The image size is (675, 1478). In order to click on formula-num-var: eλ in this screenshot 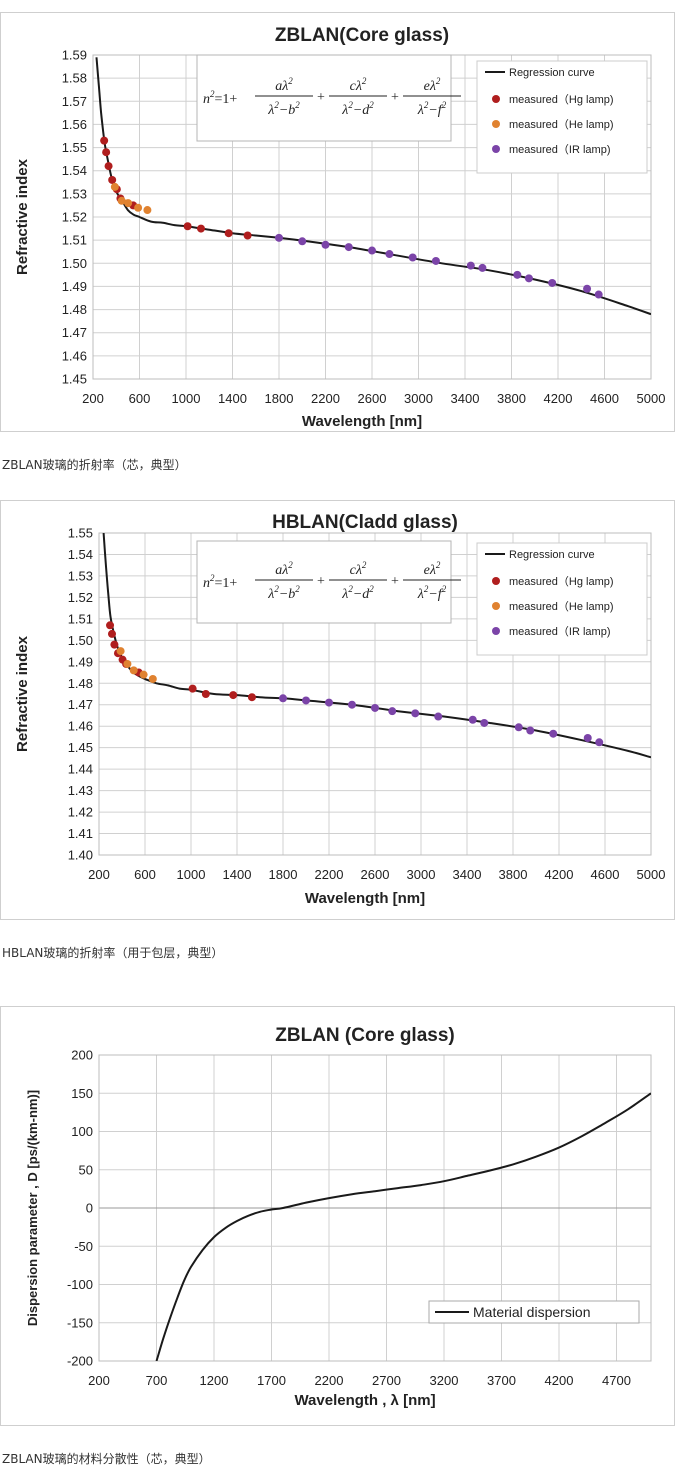, I will do `click(430, 570)`.